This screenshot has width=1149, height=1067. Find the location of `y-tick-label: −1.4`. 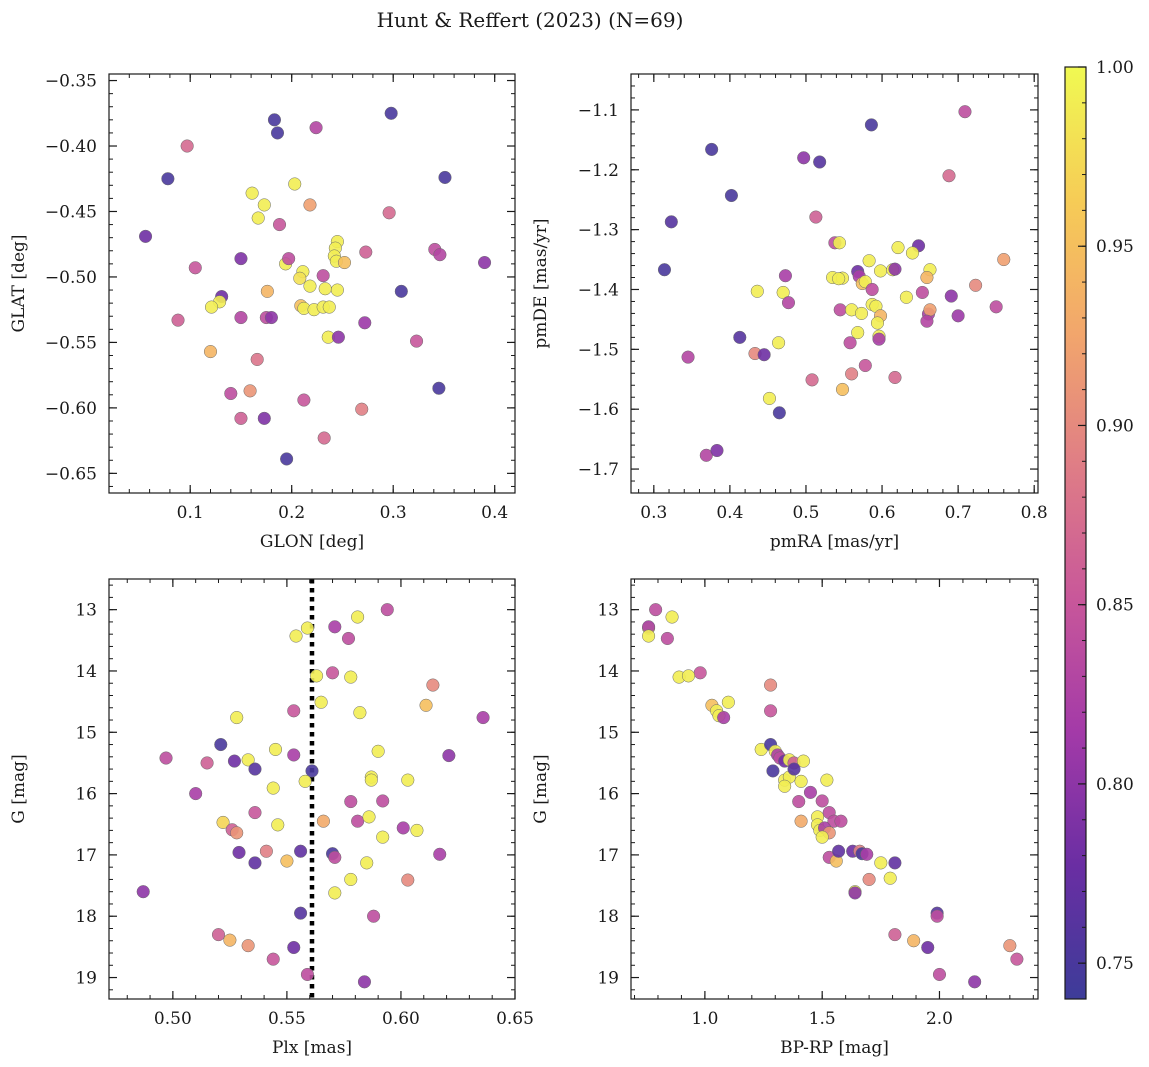

y-tick-label: −1.4 is located at coordinates (598, 290).